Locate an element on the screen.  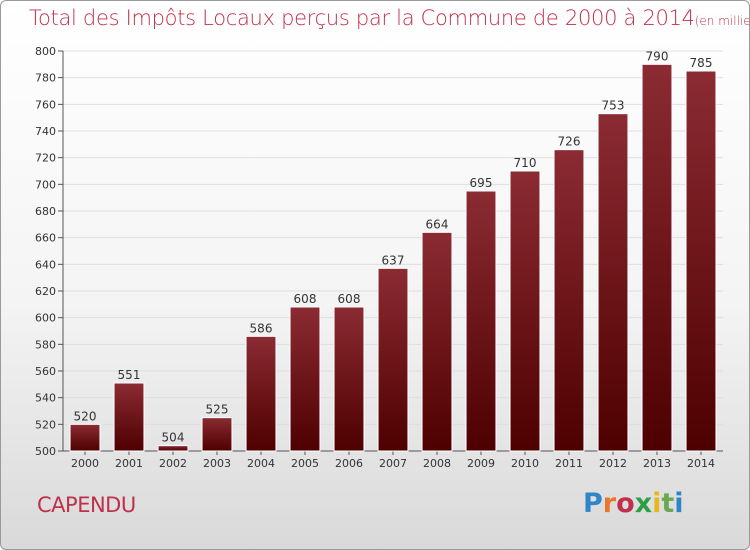
data-label: 637 is located at coordinates (393, 260).